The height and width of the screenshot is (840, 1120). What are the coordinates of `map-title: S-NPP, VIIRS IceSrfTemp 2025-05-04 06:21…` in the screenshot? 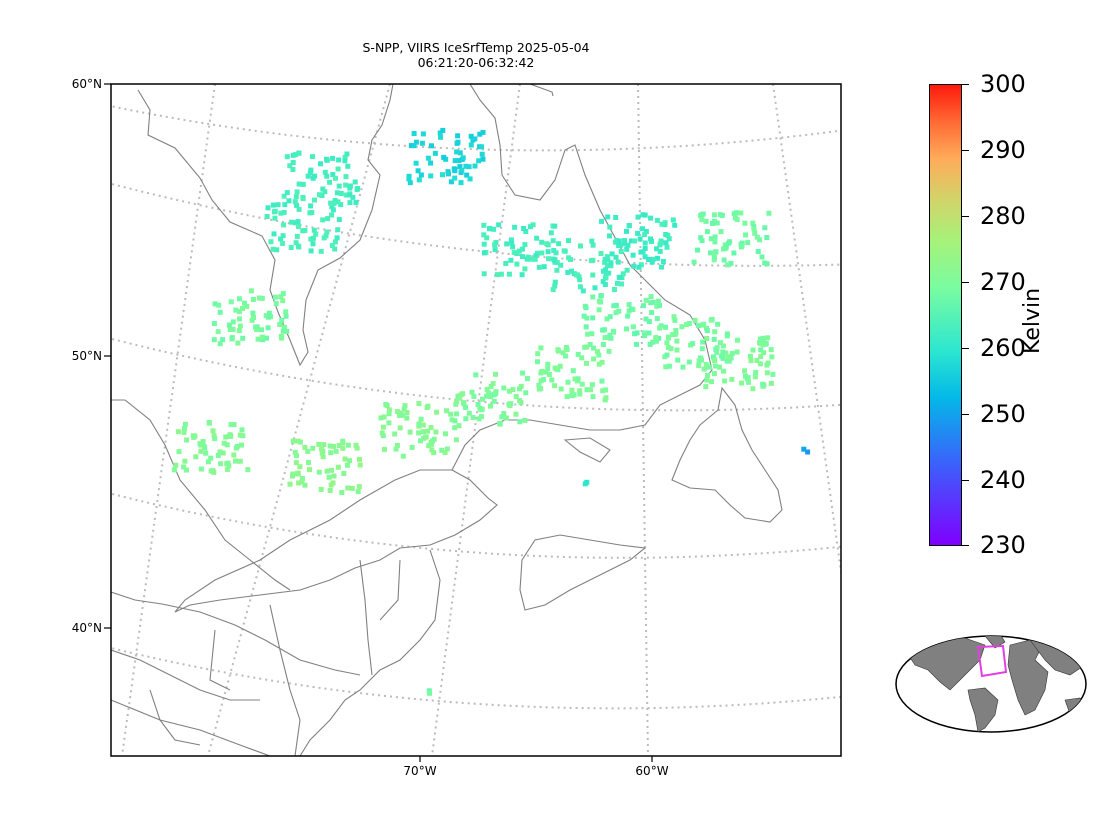 It's located at (476, 55).